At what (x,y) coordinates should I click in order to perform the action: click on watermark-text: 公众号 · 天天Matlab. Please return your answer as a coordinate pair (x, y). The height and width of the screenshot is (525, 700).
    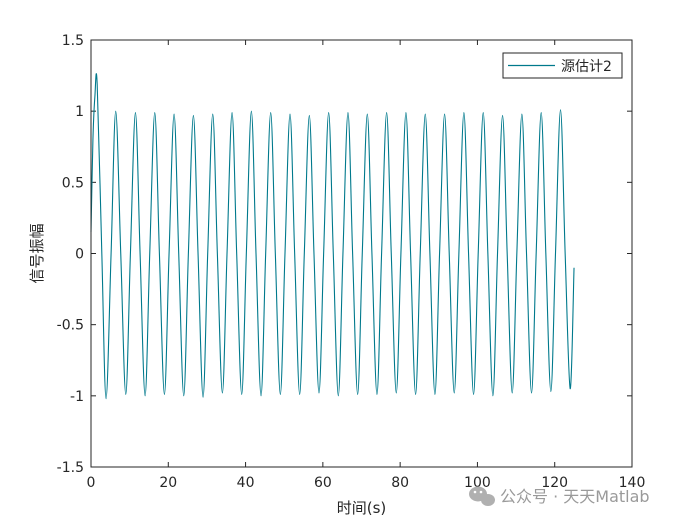
    Looking at the image, I should click on (575, 496).